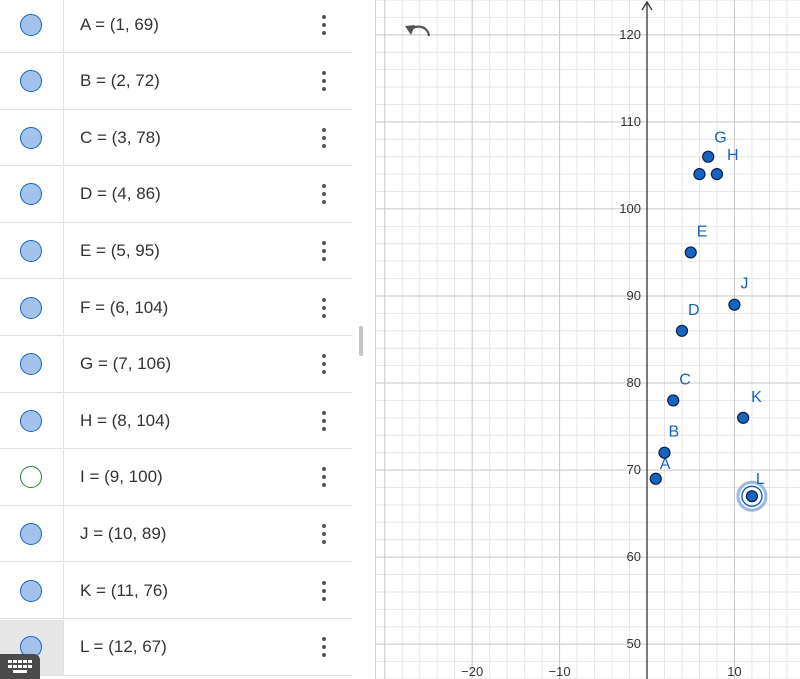 The height and width of the screenshot is (679, 800). I want to click on algebra-row-f: F = (6, 104), so click(176, 308).